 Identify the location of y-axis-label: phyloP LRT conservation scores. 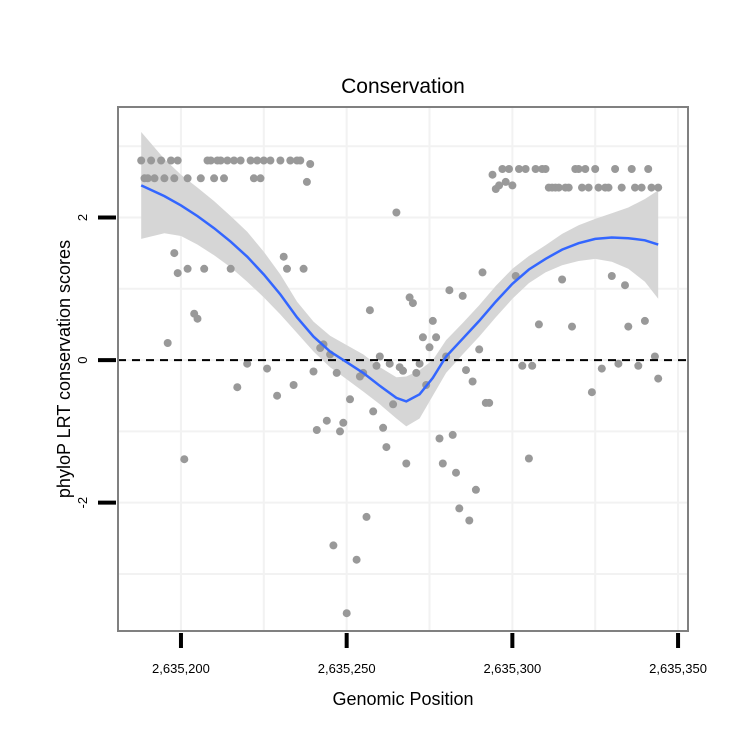
(64, 369).